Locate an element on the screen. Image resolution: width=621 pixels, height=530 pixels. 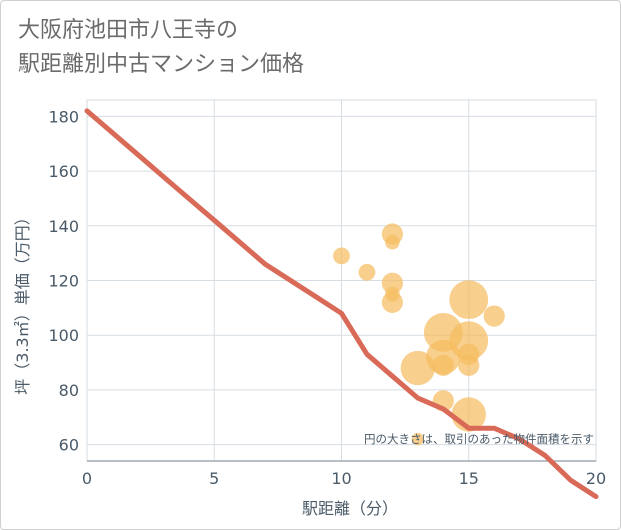
chart-title-line1: 大阪府池田市八王寺の is located at coordinates (128, 30).